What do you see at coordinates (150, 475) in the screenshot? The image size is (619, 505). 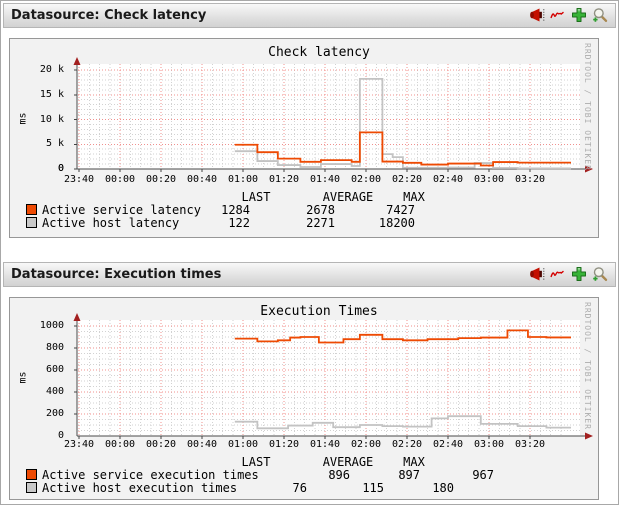 I see `legend-label: Active service execution times` at bounding box center [150, 475].